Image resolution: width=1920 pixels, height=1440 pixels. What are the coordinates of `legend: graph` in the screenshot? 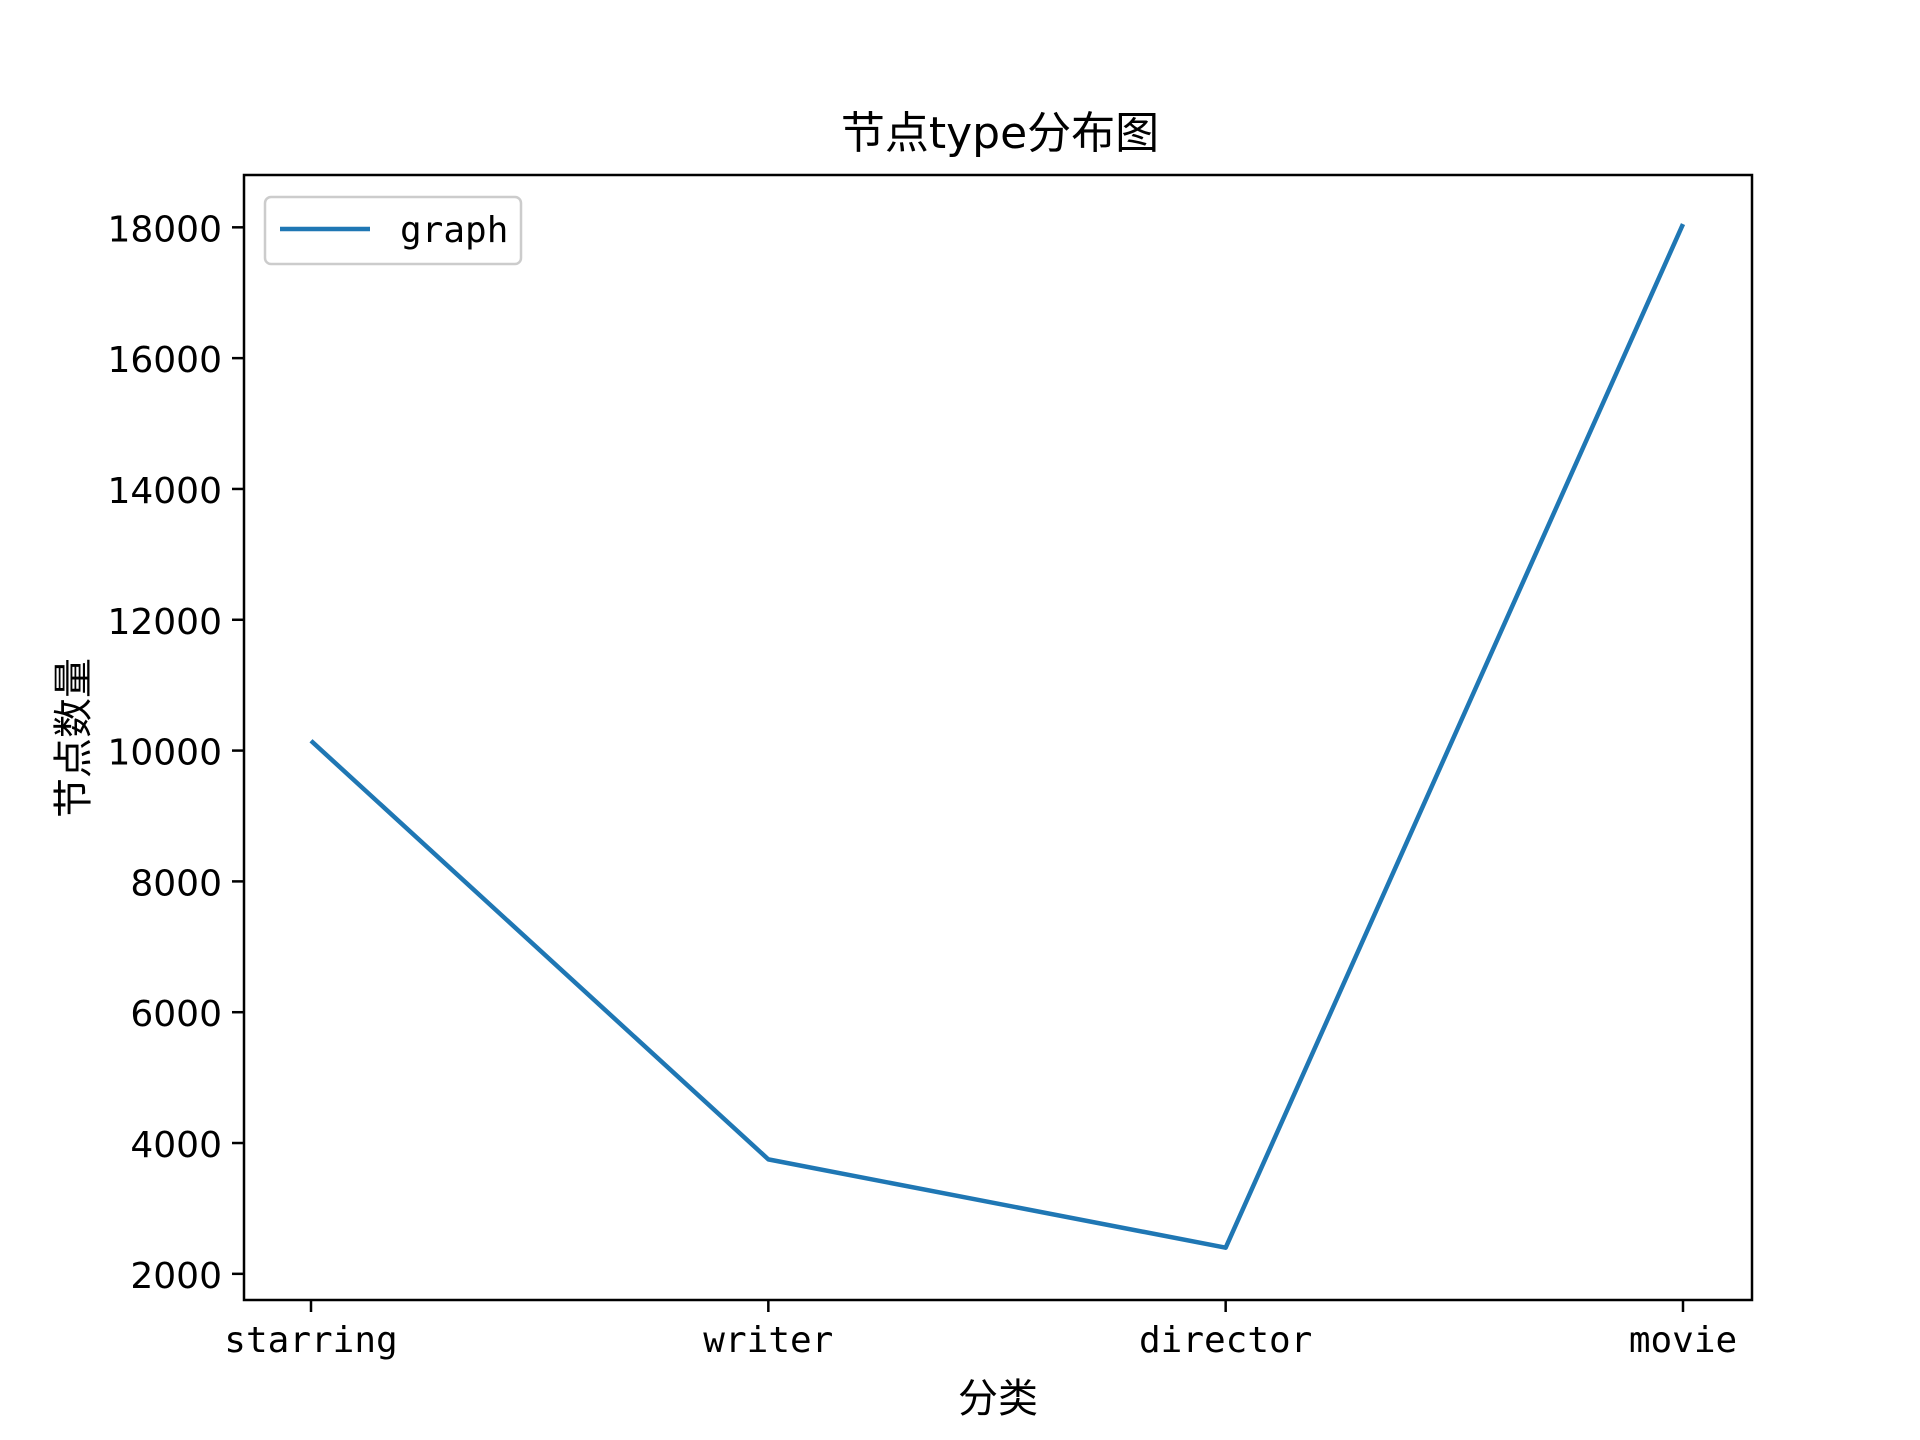 It's located at (393, 230).